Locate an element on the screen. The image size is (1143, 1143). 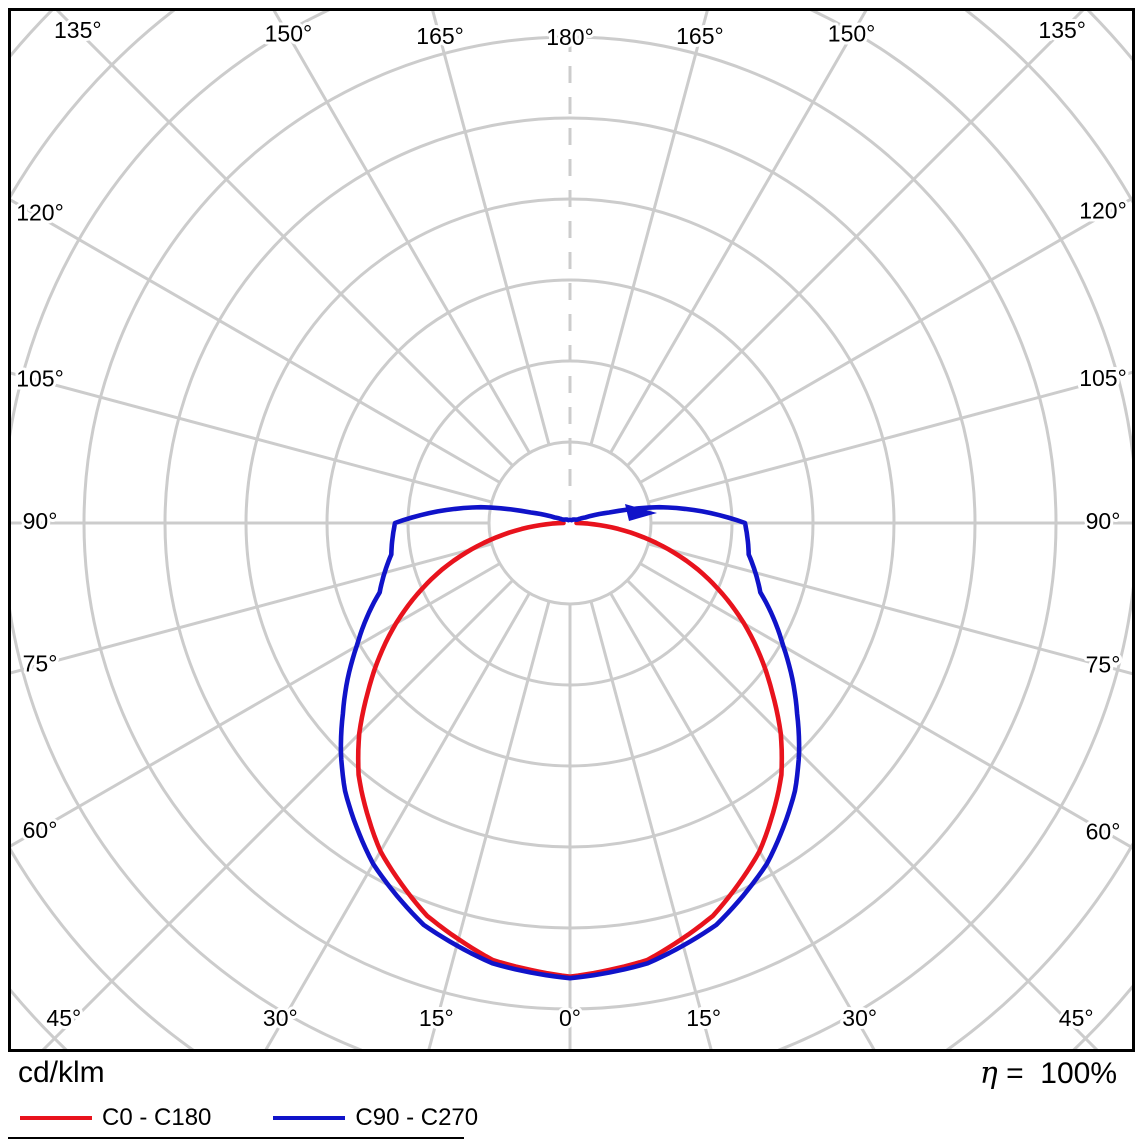
angle-tick-label: 180° is located at coordinates (570, 37).